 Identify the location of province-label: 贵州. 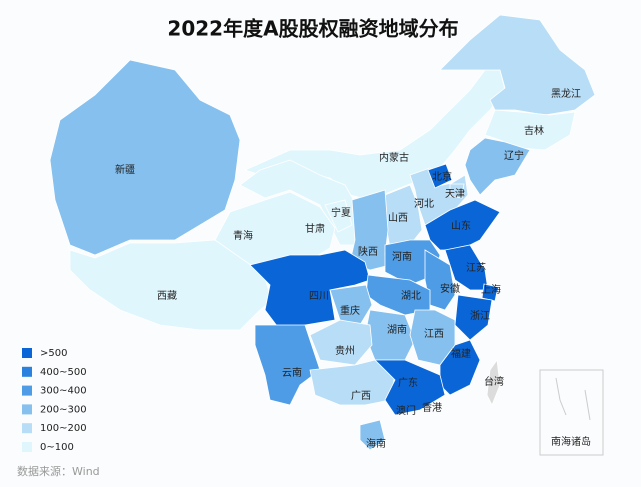
(345, 350).